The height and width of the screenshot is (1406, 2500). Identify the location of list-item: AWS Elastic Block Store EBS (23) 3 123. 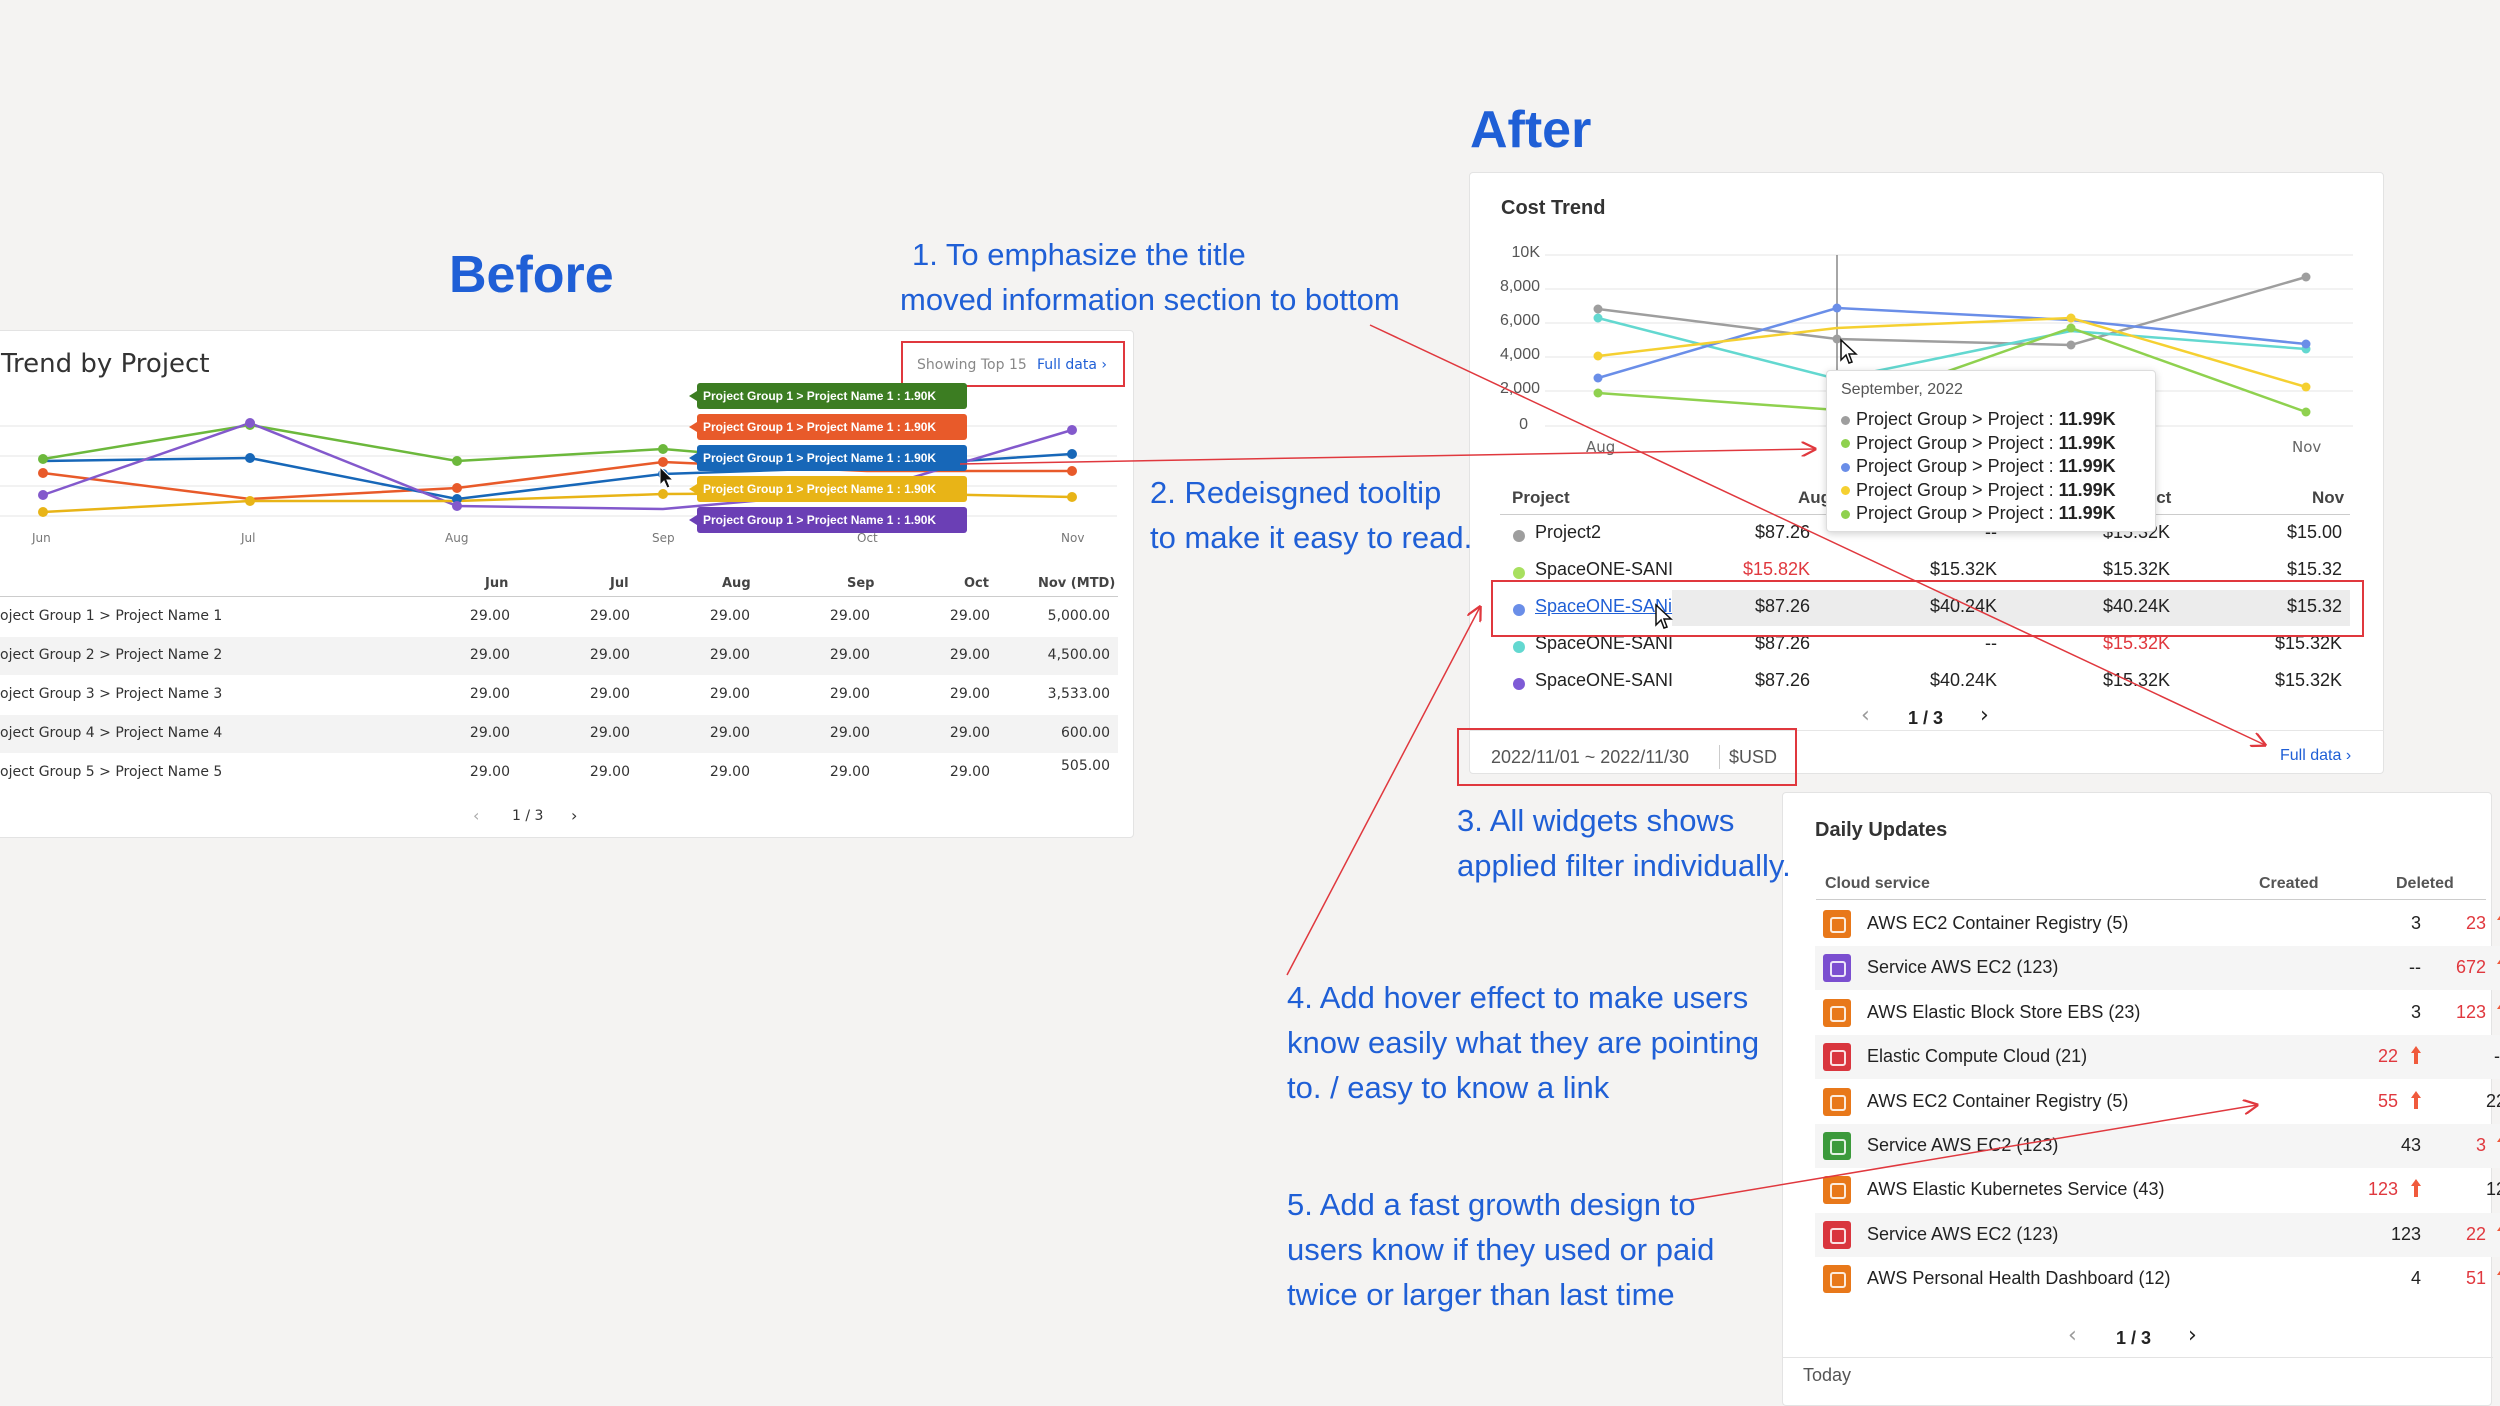
(2157, 1013).